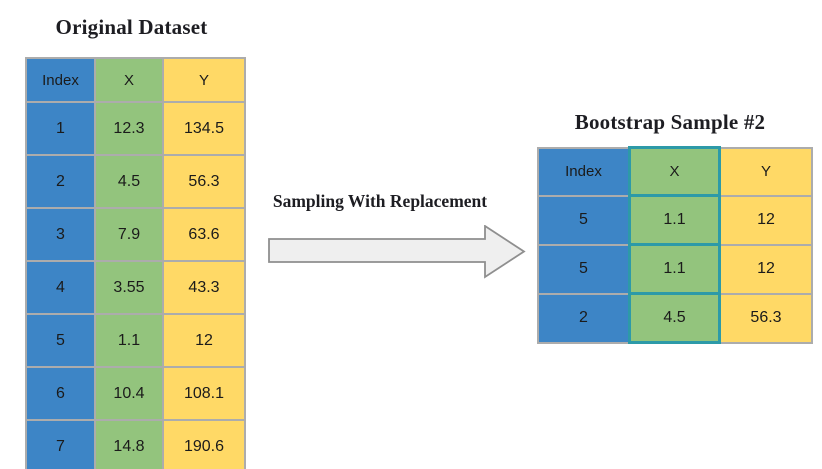 The height and width of the screenshot is (469, 822). What do you see at coordinates (60, 393) in the screenshot?
I see `data-cell: 6` at bounding box center [60, 393].